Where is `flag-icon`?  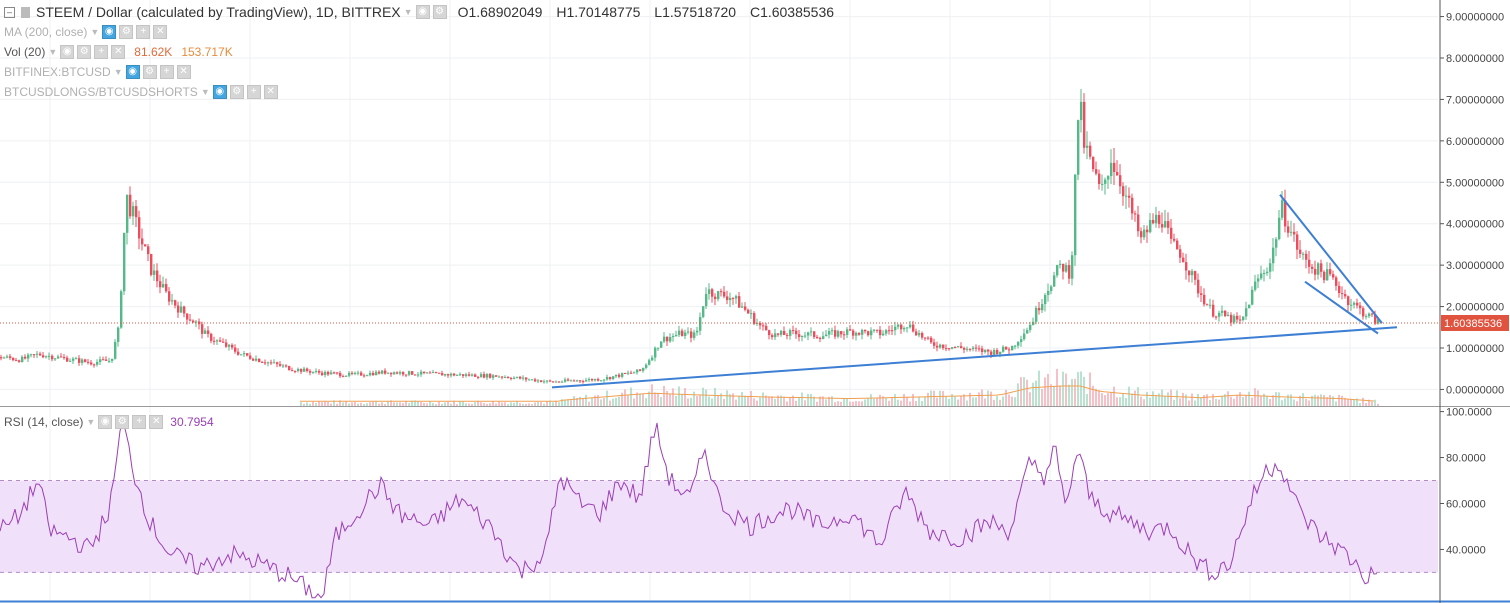
flag-icon is located at coordinates (25, 12).